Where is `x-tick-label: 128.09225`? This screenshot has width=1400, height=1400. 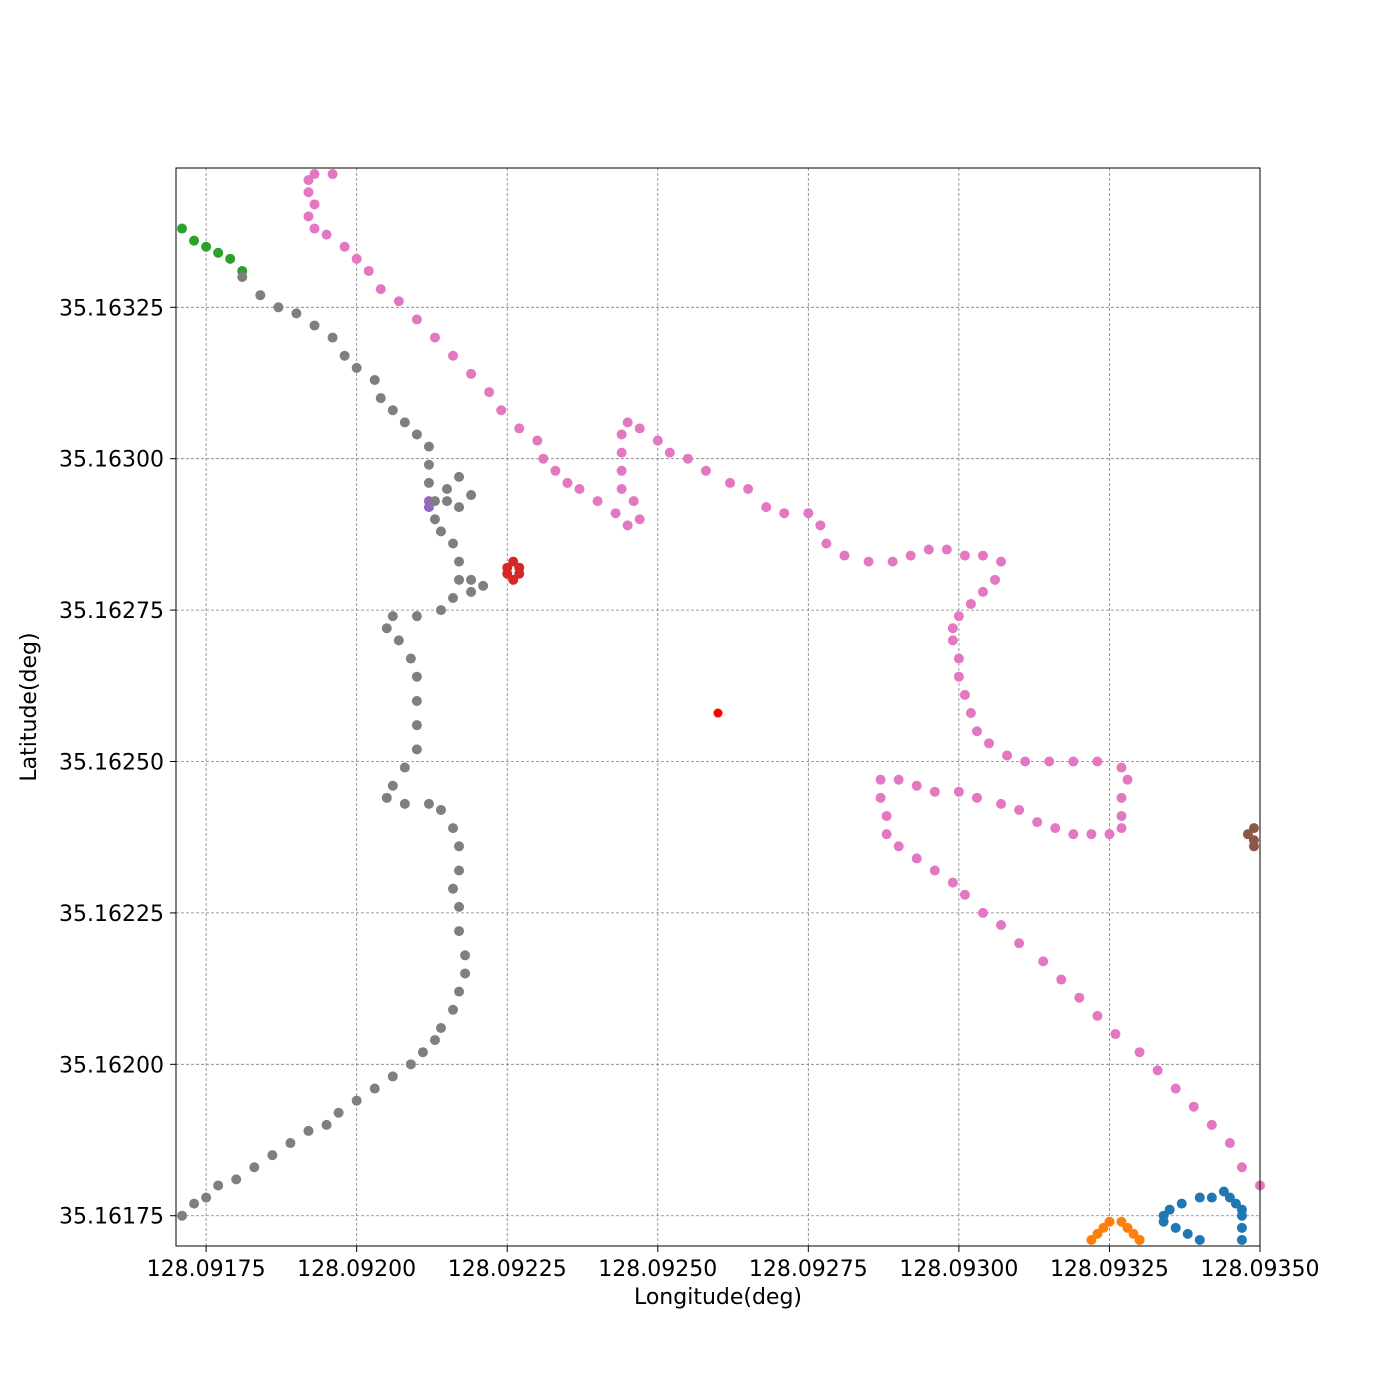 x-tick-label: 128.09225 is located at coordinates (507, 1269).